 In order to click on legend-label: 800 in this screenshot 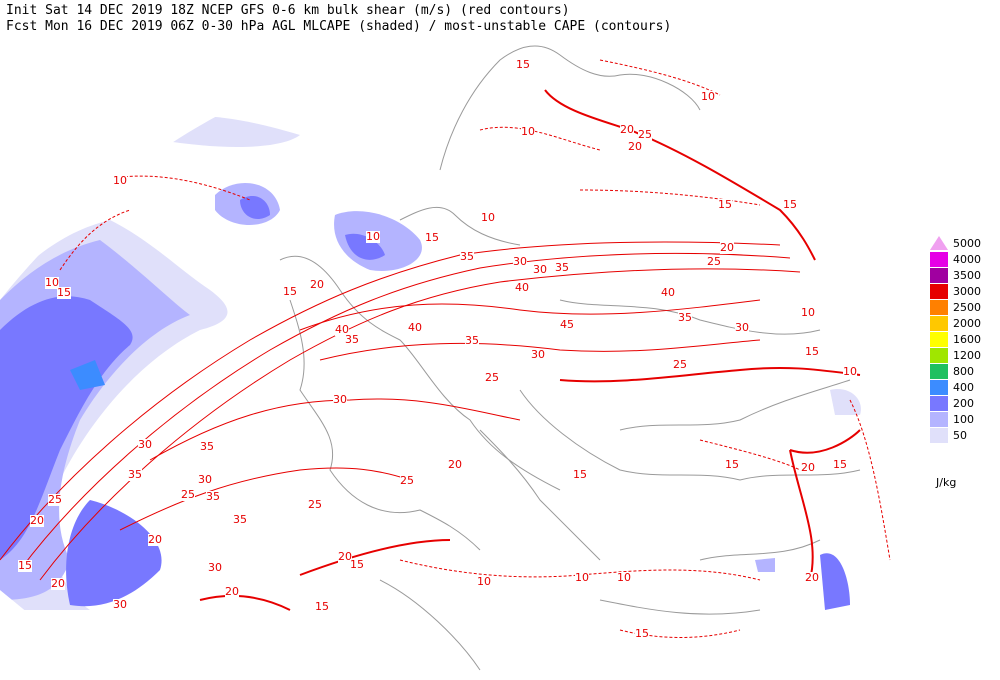, I will do `click(963, 371)`.